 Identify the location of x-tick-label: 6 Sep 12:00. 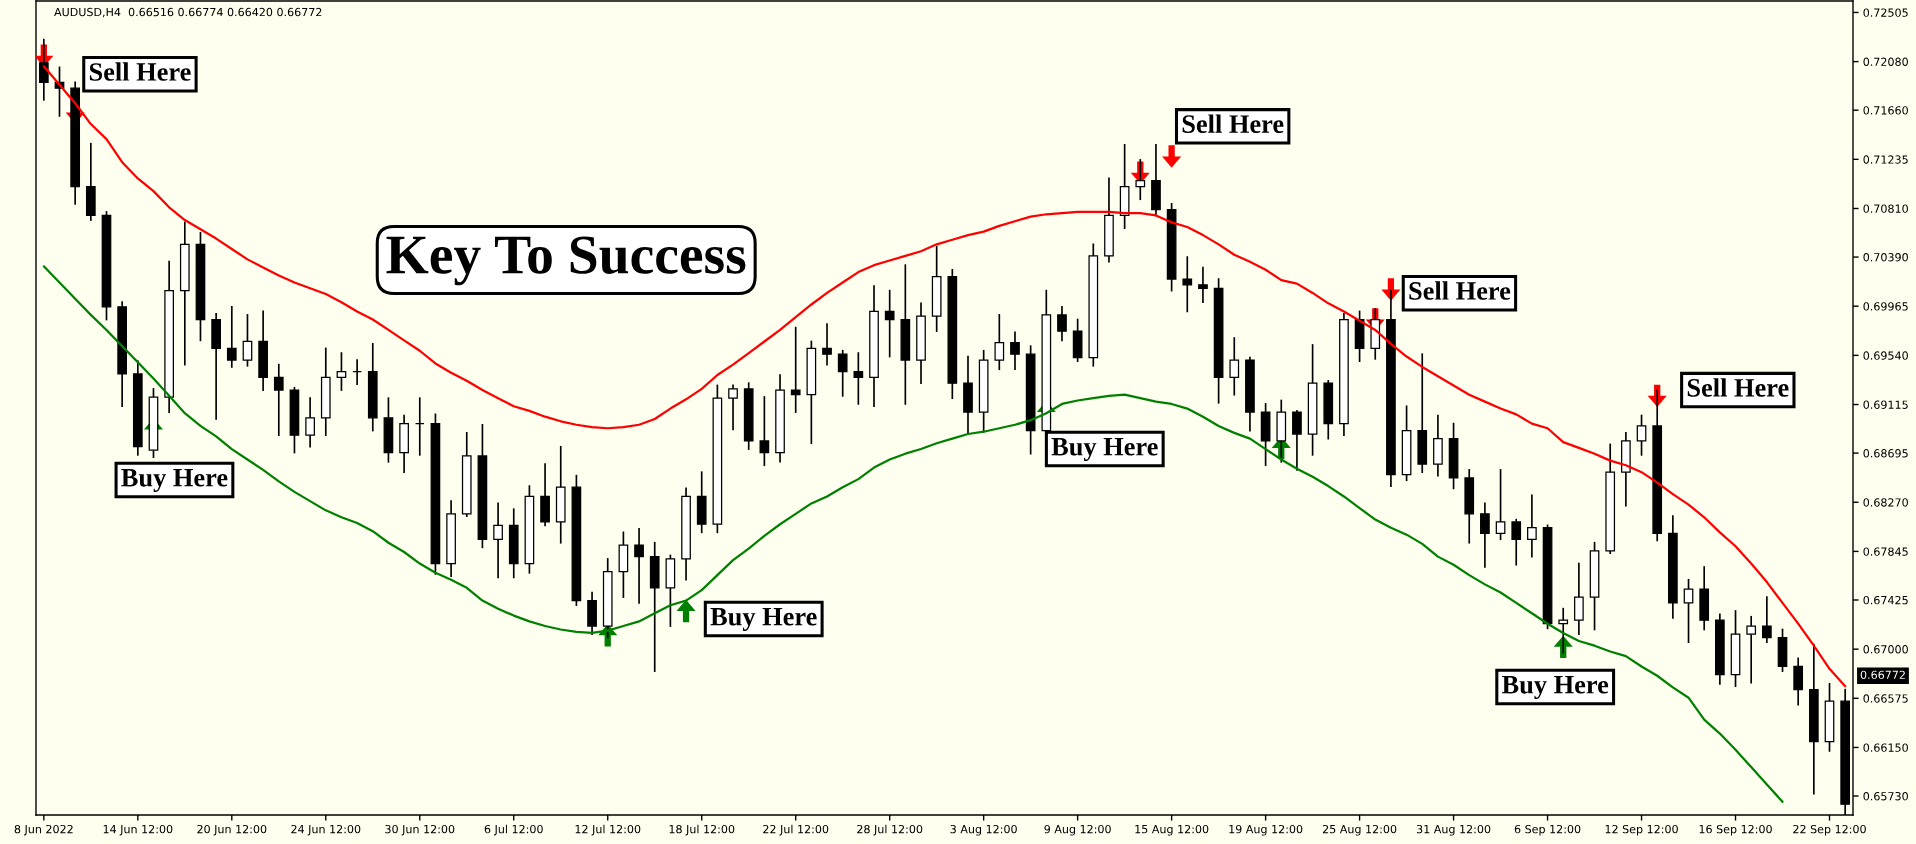
(1547, 830).